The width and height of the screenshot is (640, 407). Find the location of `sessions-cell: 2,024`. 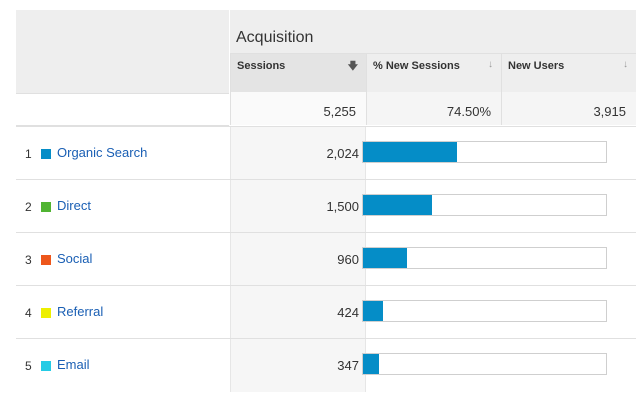

sessions-cell: 2,024 is located at coordinates (298, 153).